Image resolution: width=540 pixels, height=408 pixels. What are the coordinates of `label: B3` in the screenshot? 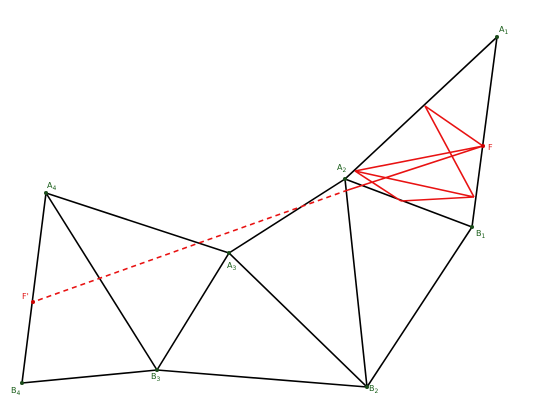 It's located at (156, 377).